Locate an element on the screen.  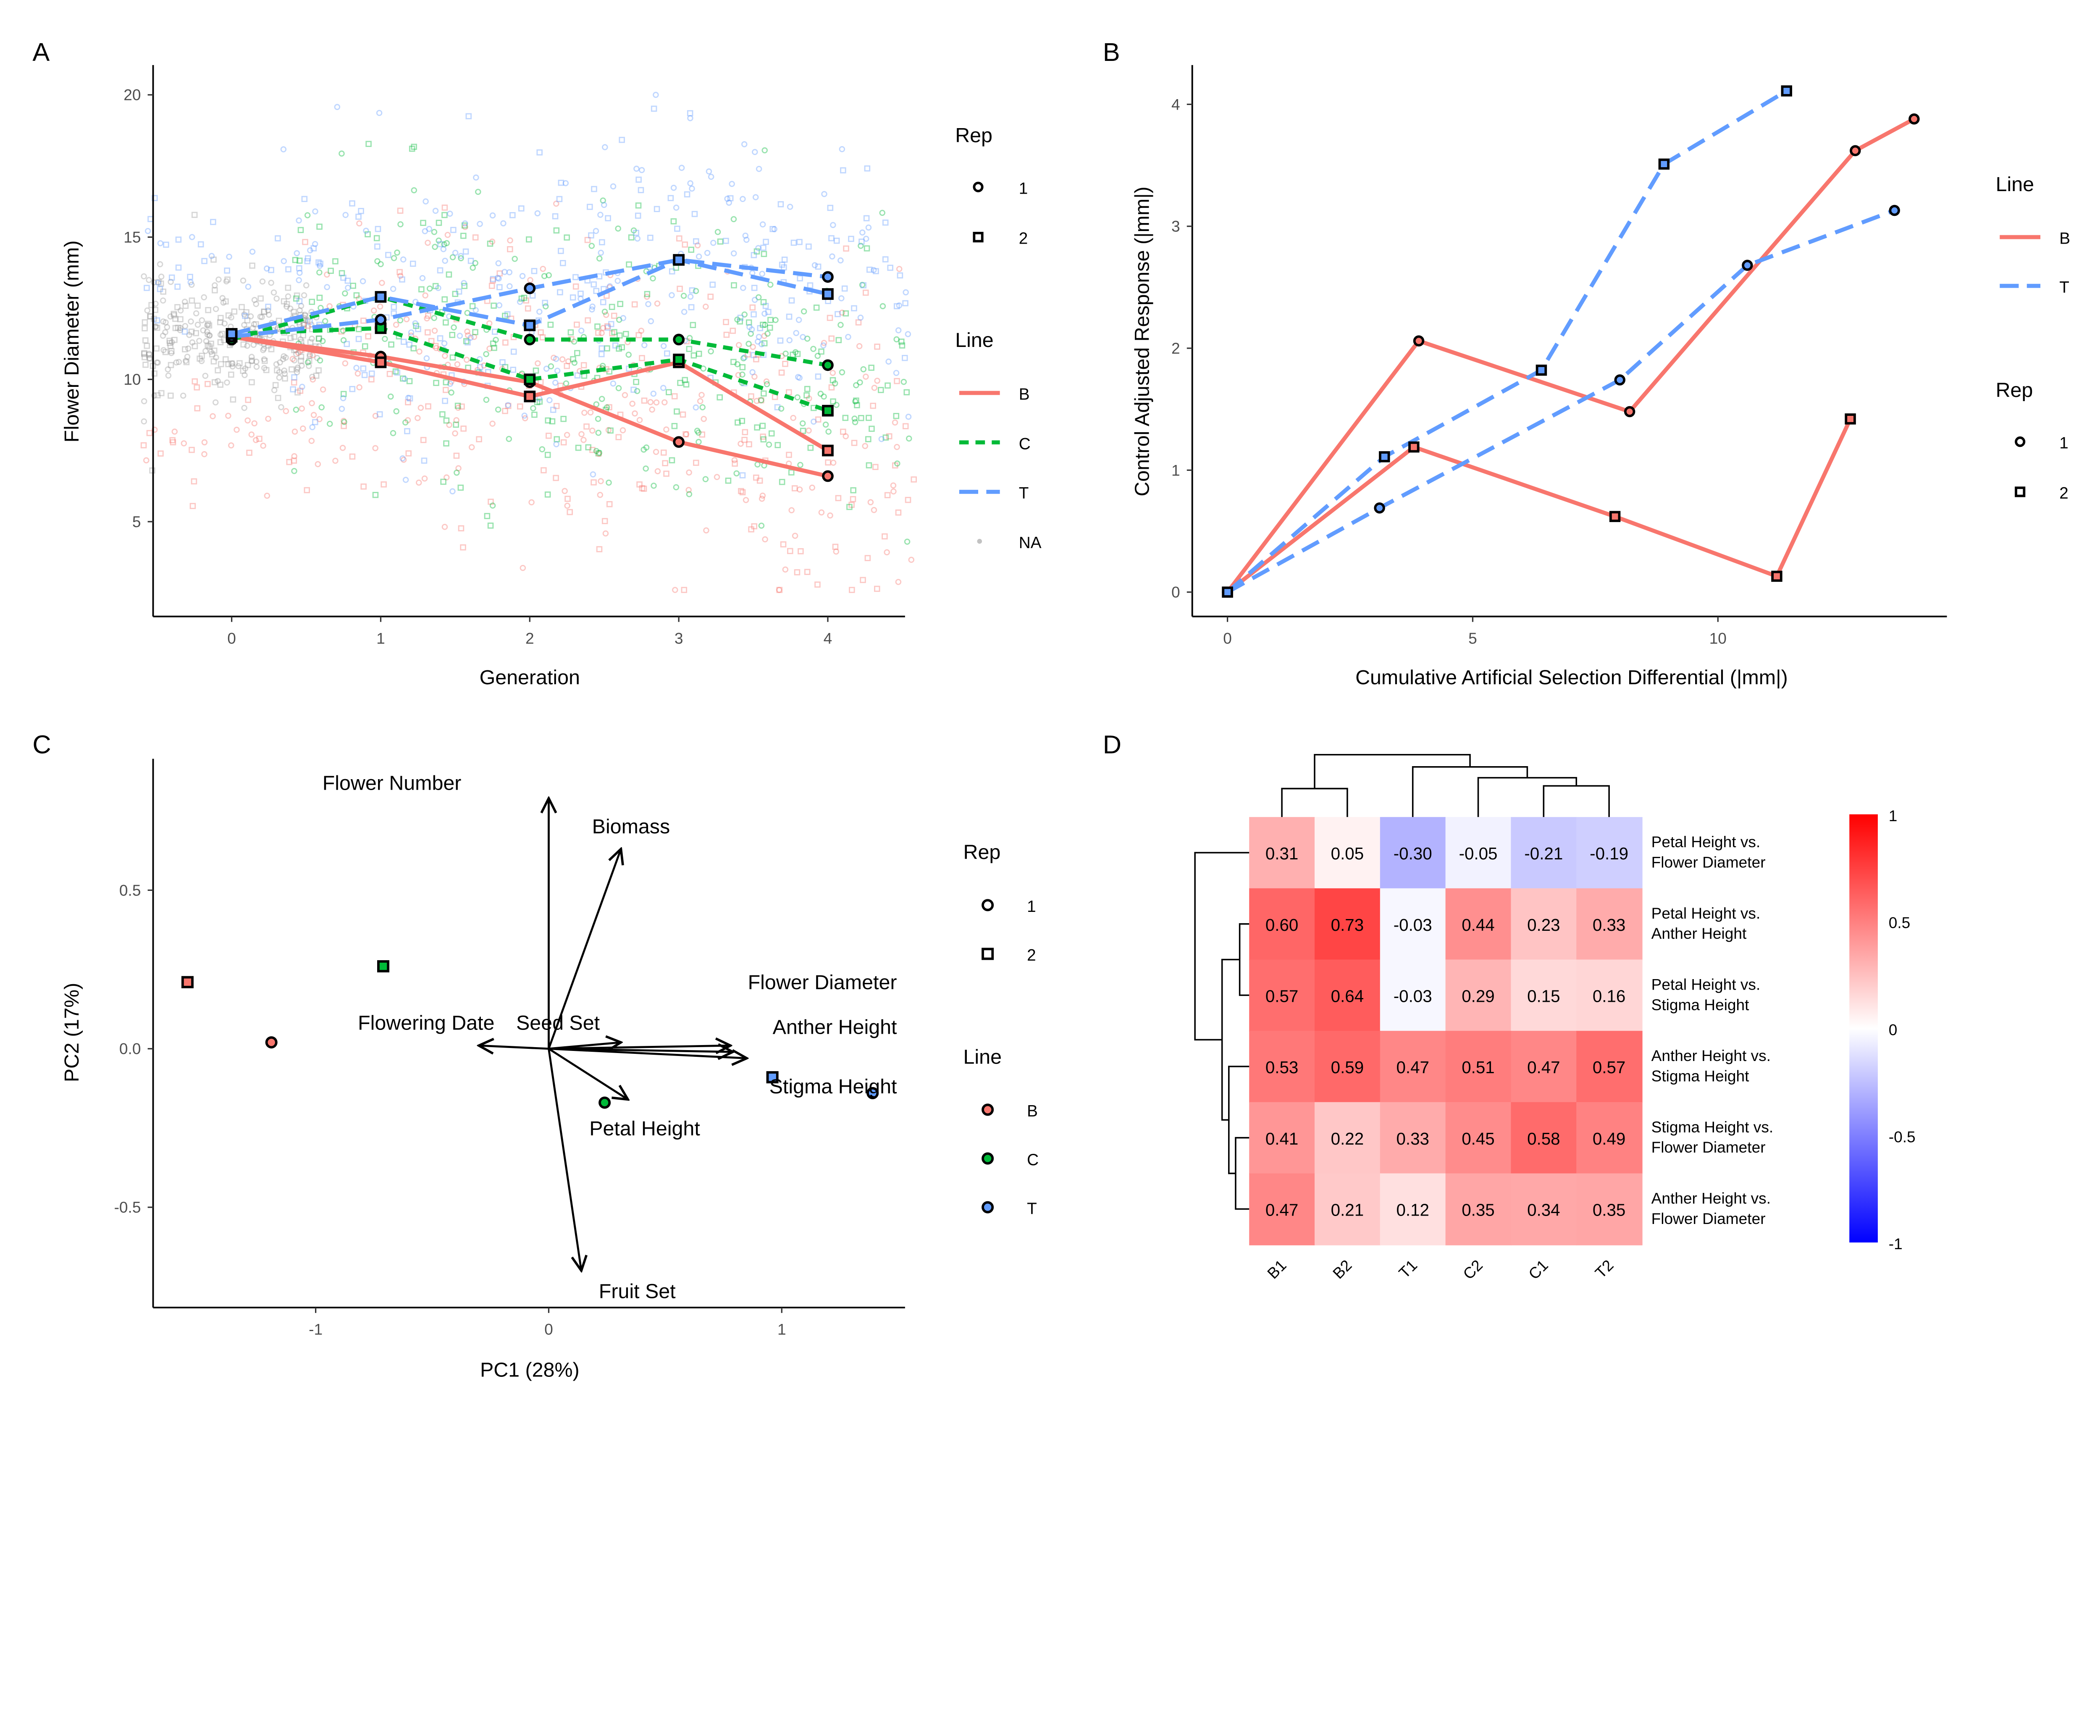
legend-rep-1-icon is located at coordinates (978, 186).